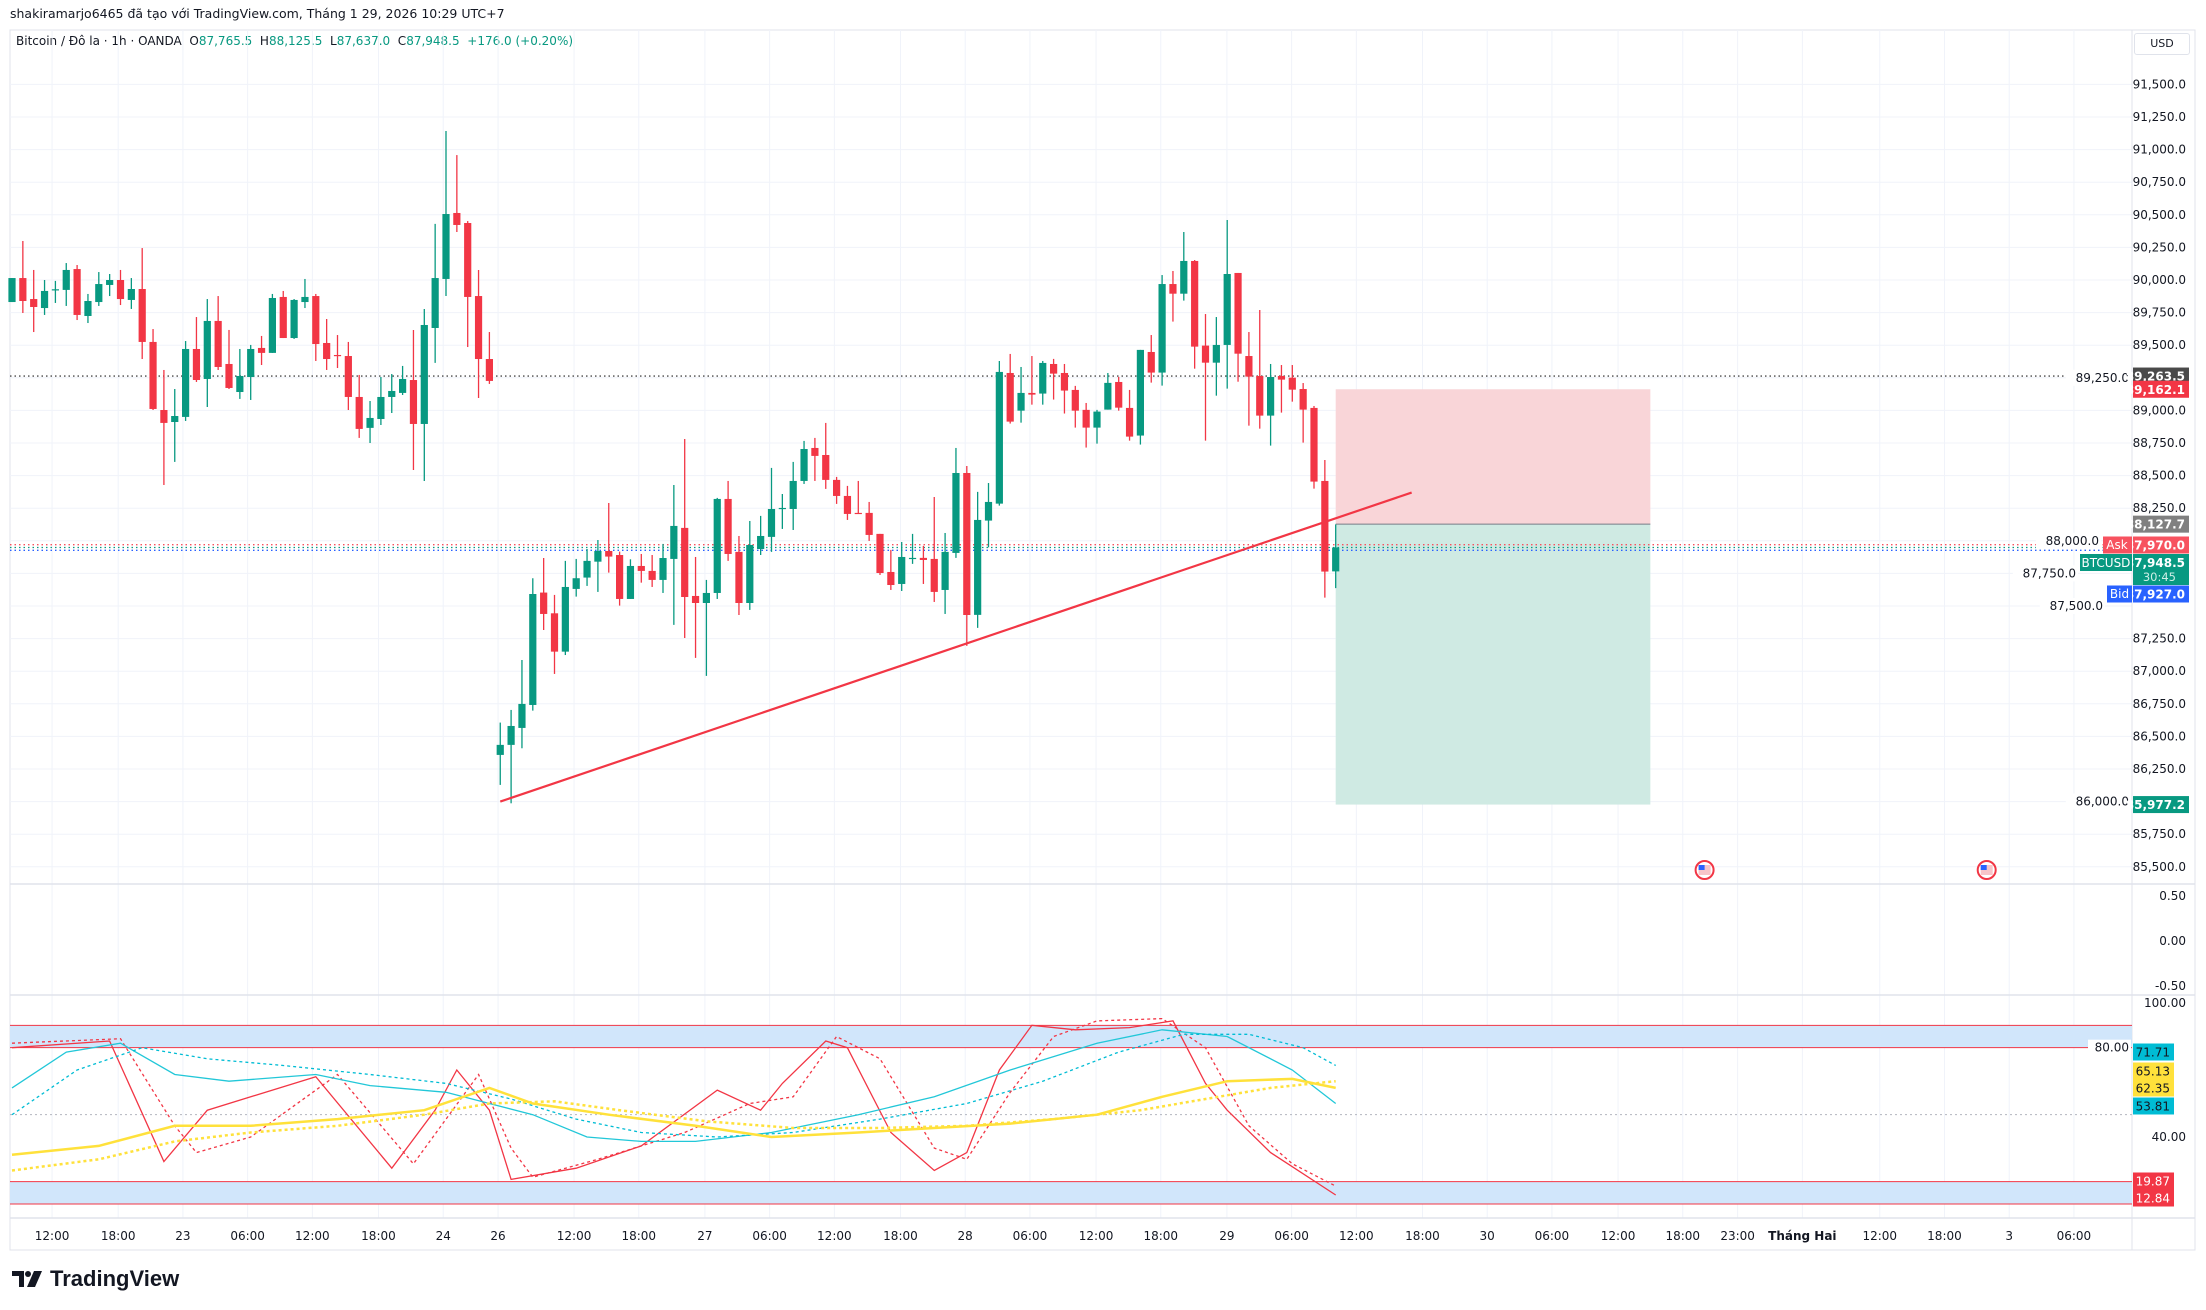  I want to click on tradingview-logo-icon, so click(27, 1279).